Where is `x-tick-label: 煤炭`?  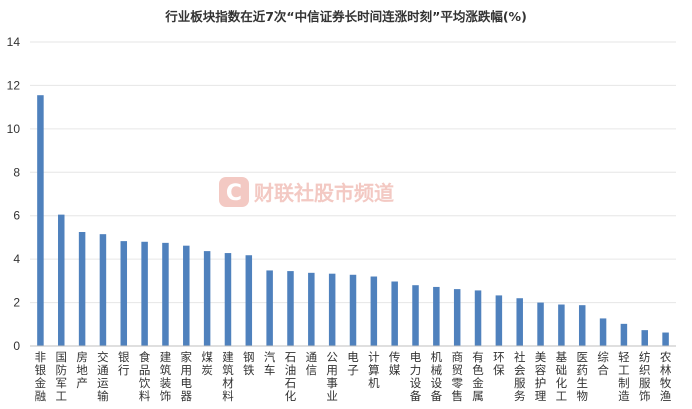 x-tick-label: 煤炭 is located at coordinates (207, 363).